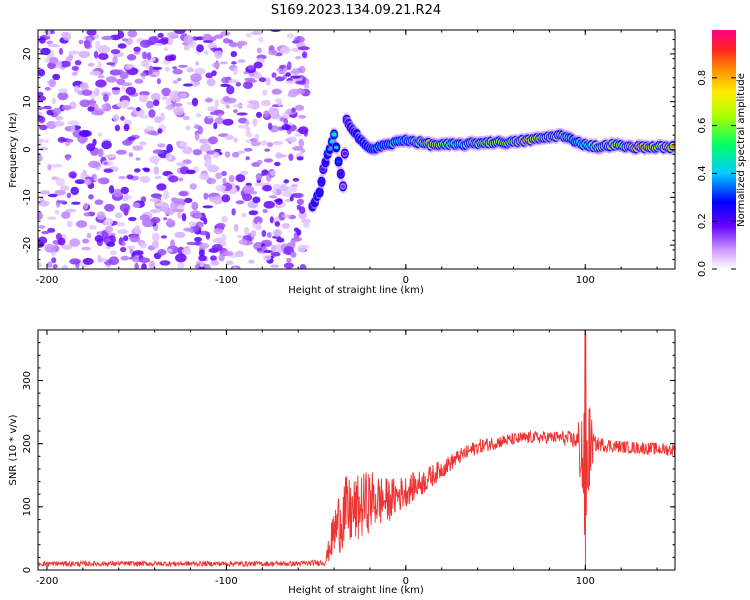  What do you see at coordinates (356, 590) in the screenshot?
I see `snr-xlabel: Height of straight line (km)` at bounding box center [356, 590].